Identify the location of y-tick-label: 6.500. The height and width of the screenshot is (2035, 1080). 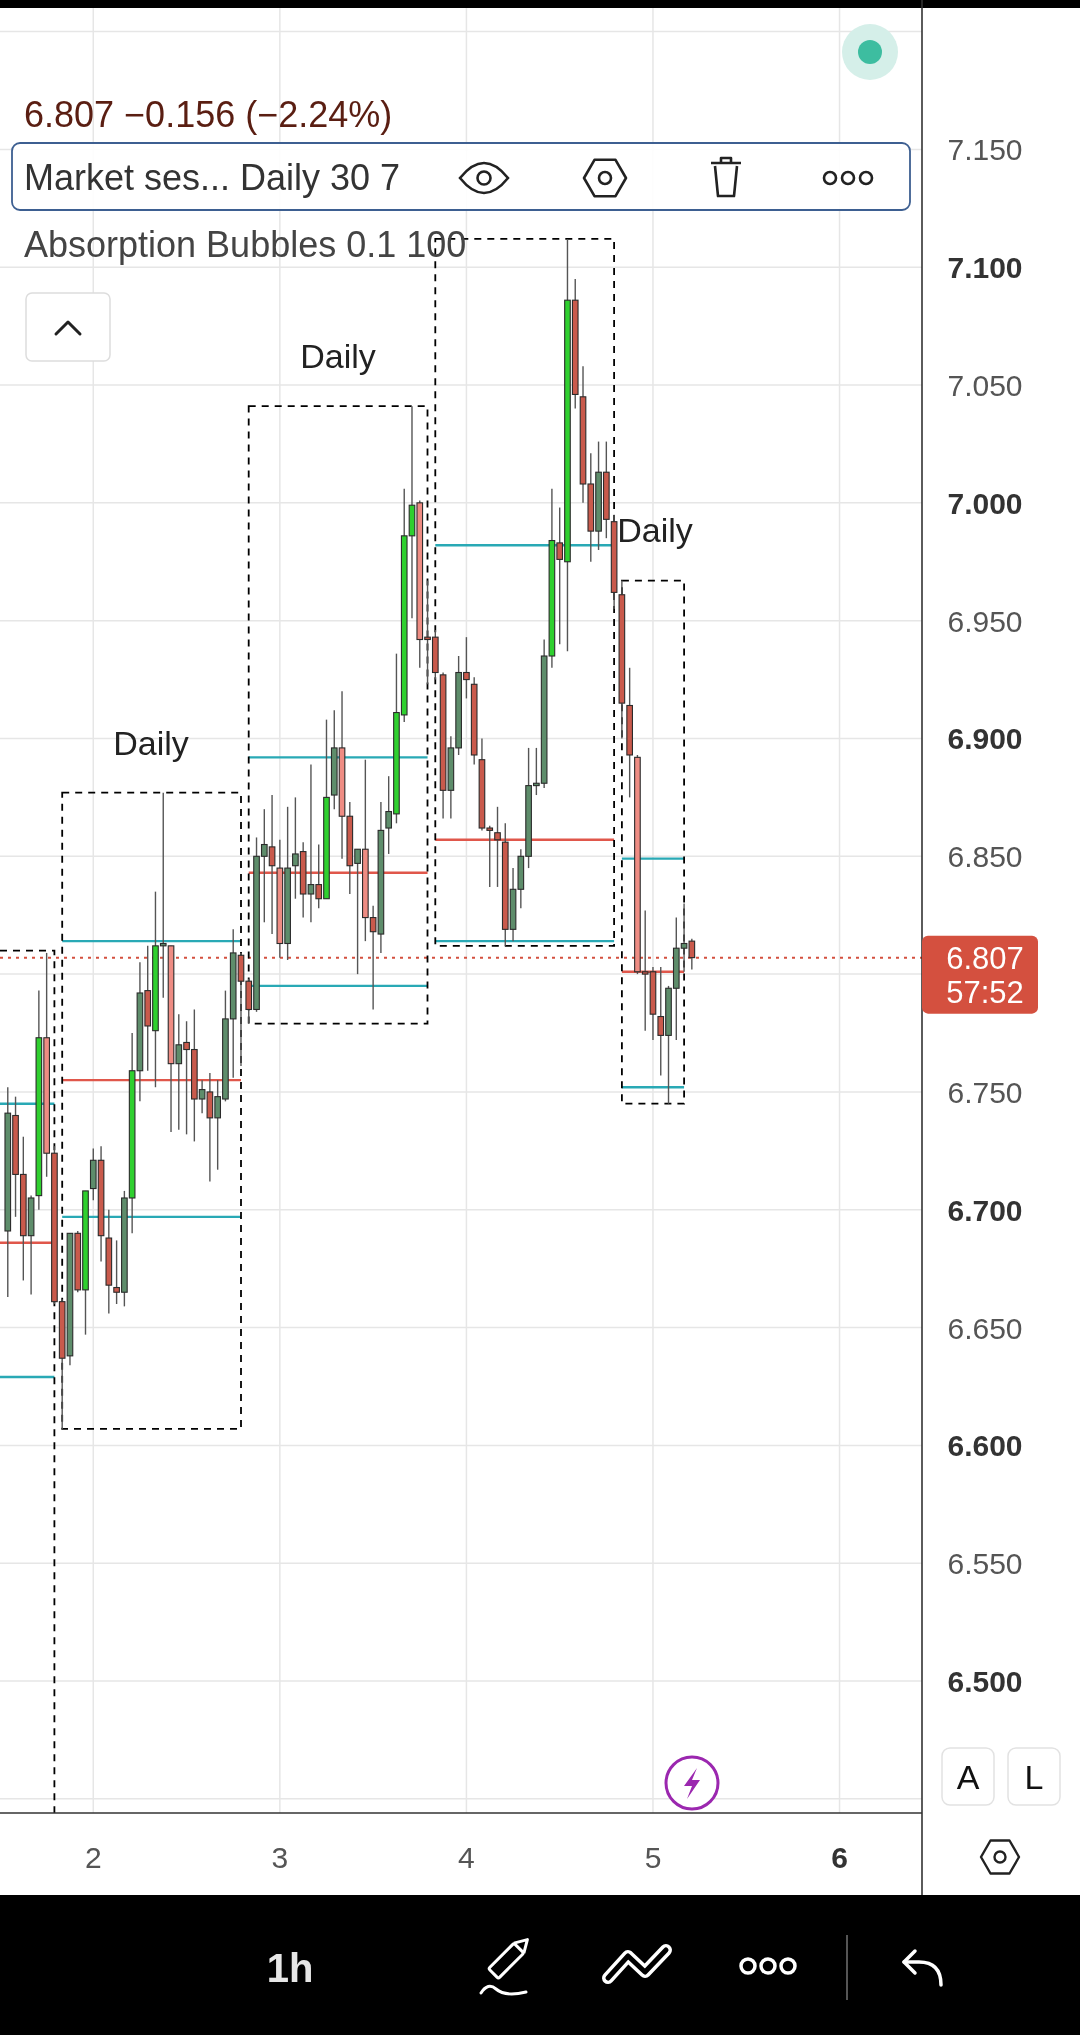
(985, 1682).